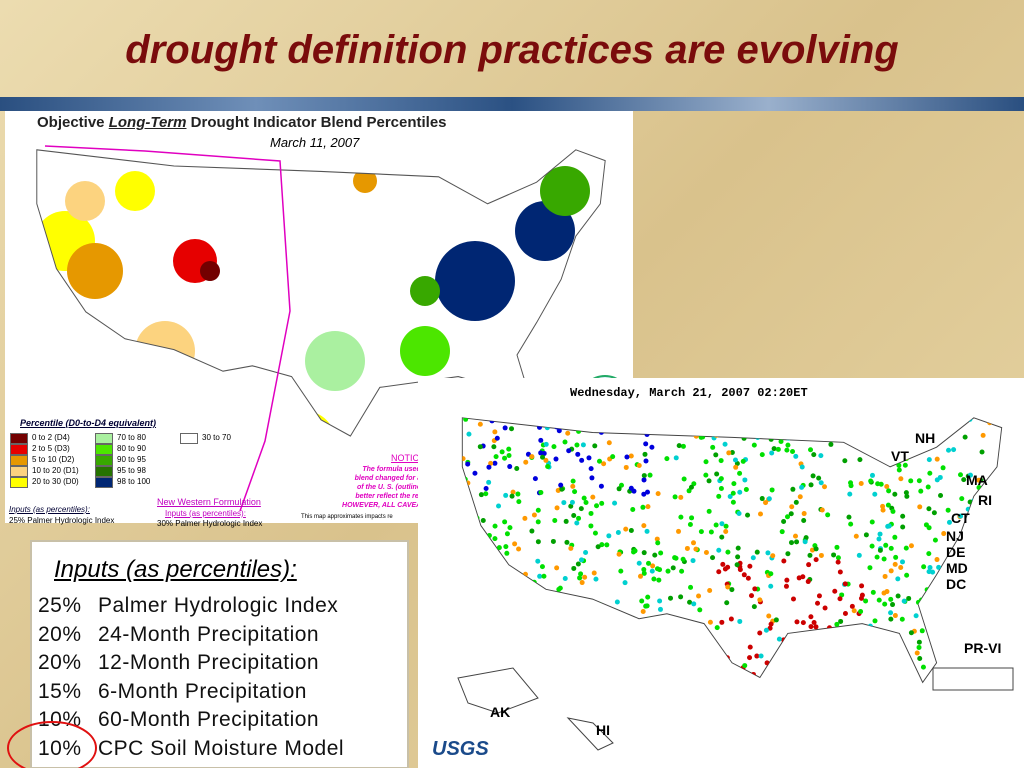 The width and height of the screenshot is (1024, 768). Describe the element at coordinates (134, 481) in the screenshot. I see `legend-label: 98 to 100` at that location.